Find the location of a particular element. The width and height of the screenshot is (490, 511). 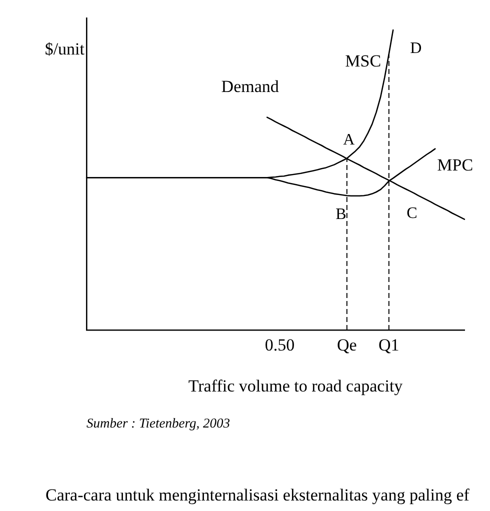

text: Cara-cara untuk menginternalisasi eksternalitas yang paling ef is located at coordinates (258, 494).